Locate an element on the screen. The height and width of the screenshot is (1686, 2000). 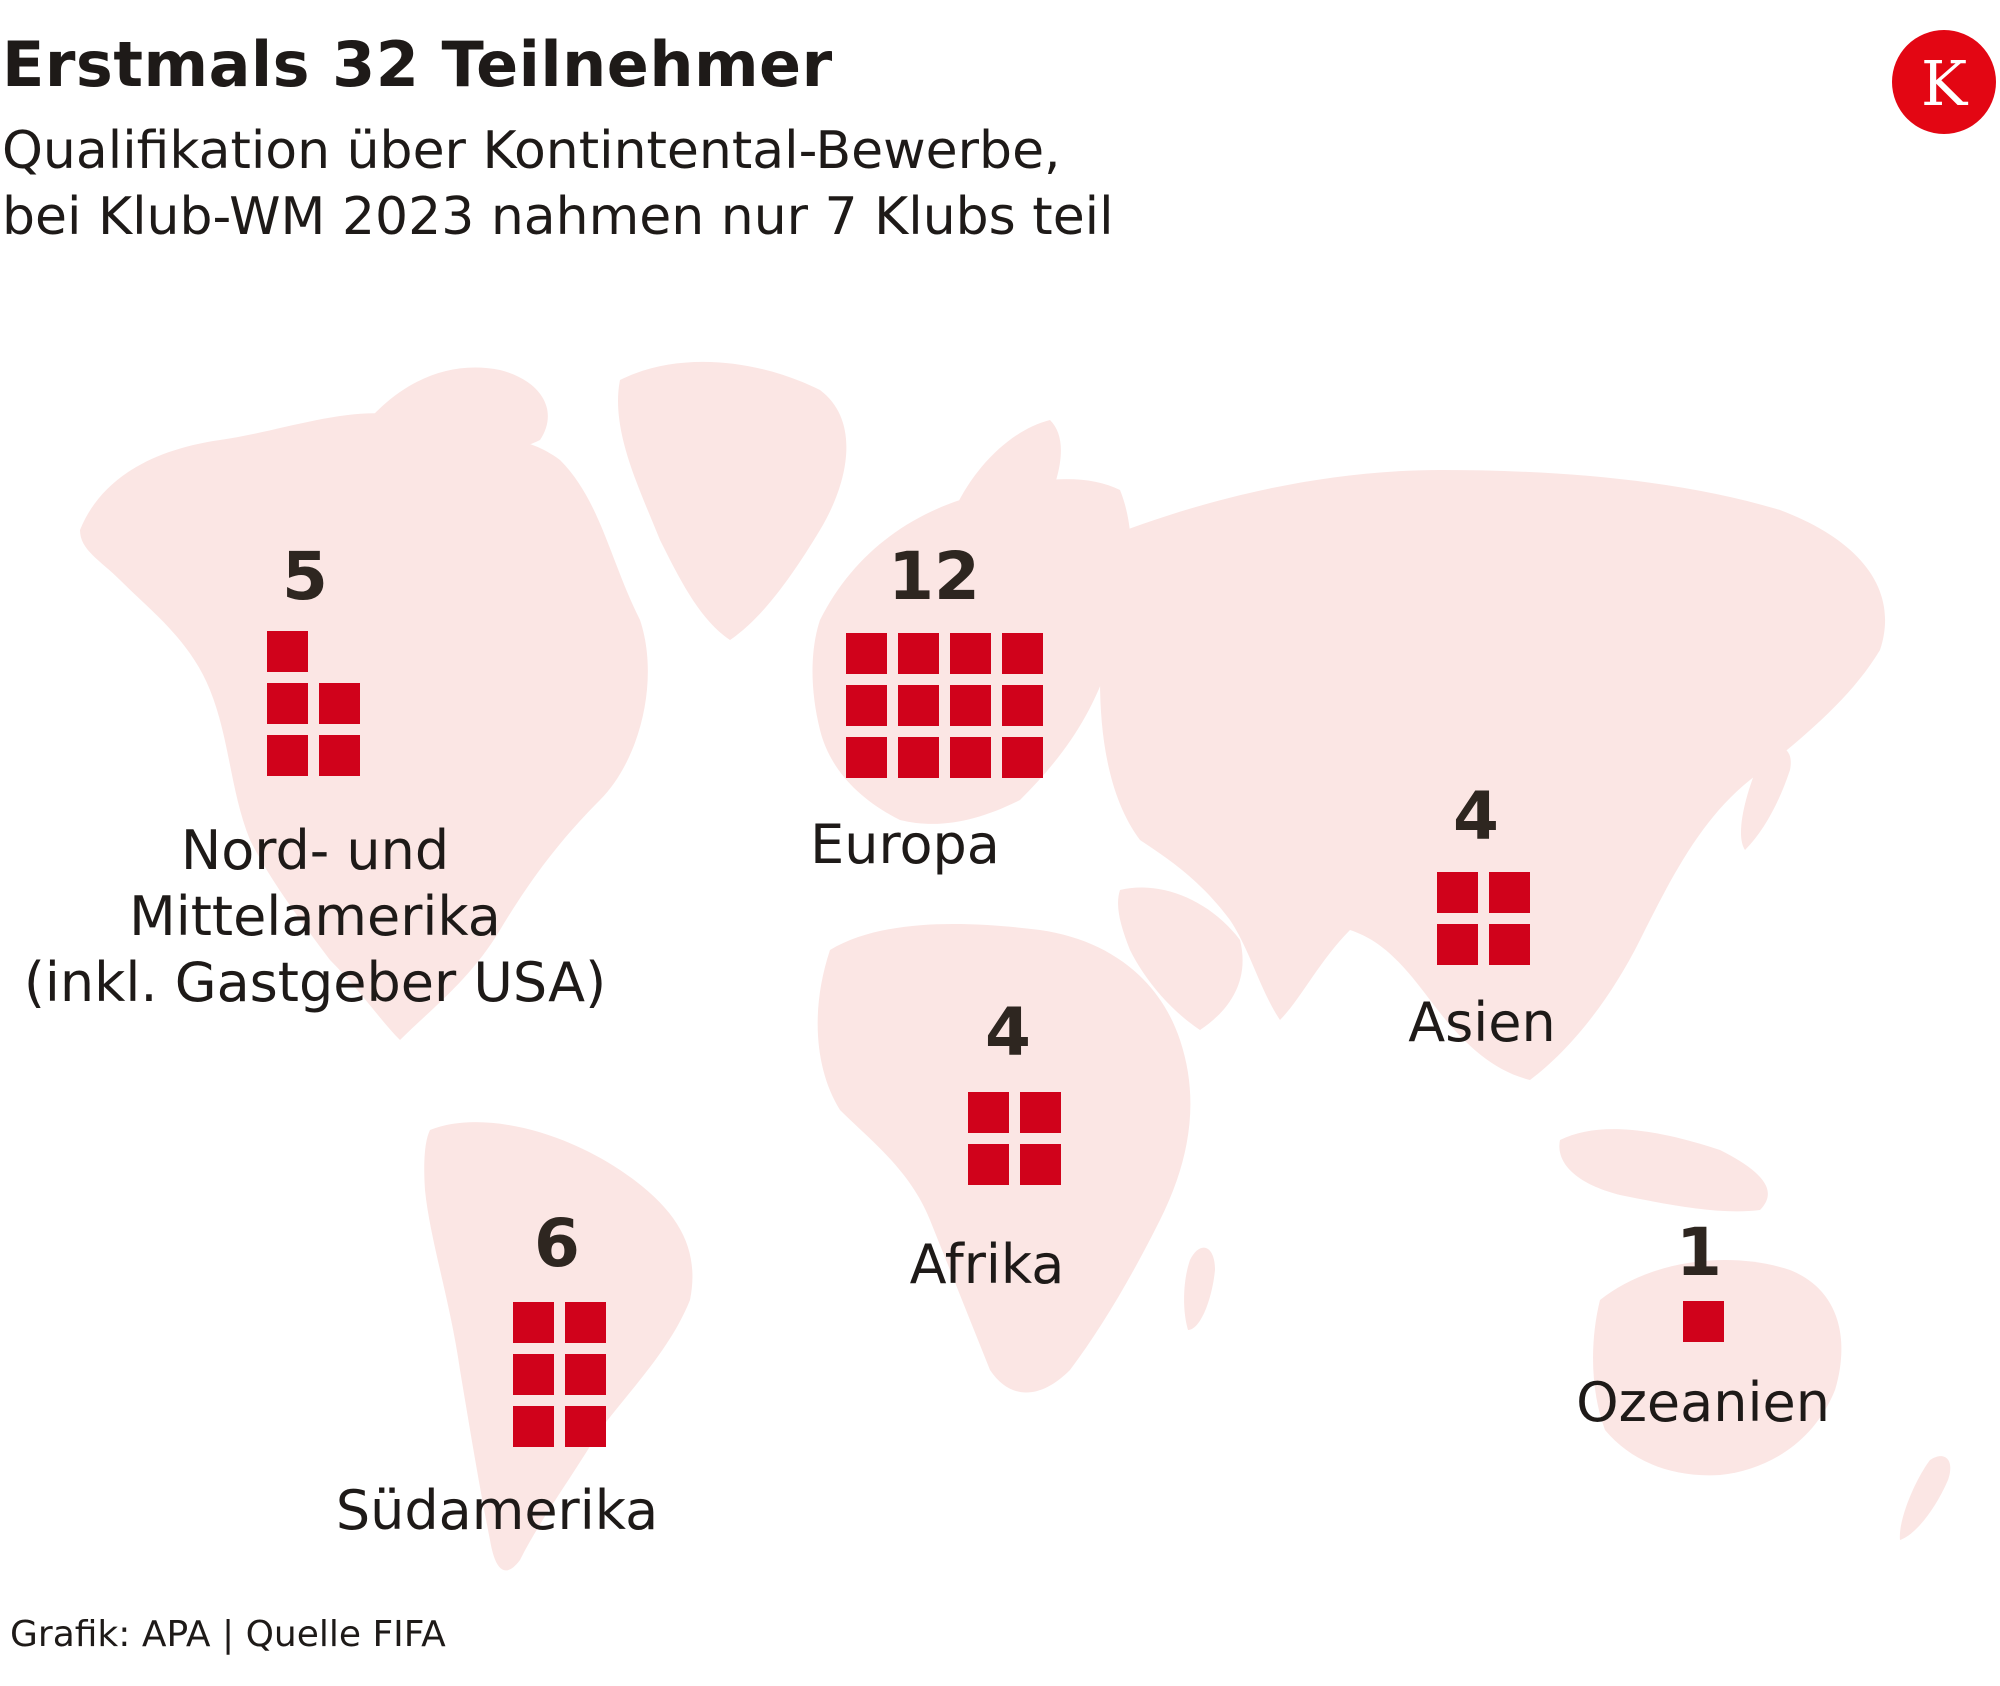
kurier-logo: K is located at coordinates (1944, 82).